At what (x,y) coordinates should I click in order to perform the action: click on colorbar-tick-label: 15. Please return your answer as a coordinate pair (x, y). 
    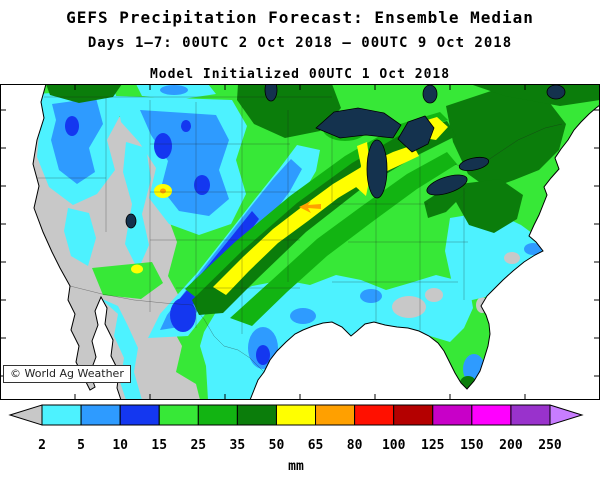
    Looking at the image, I should click on (159, 445).